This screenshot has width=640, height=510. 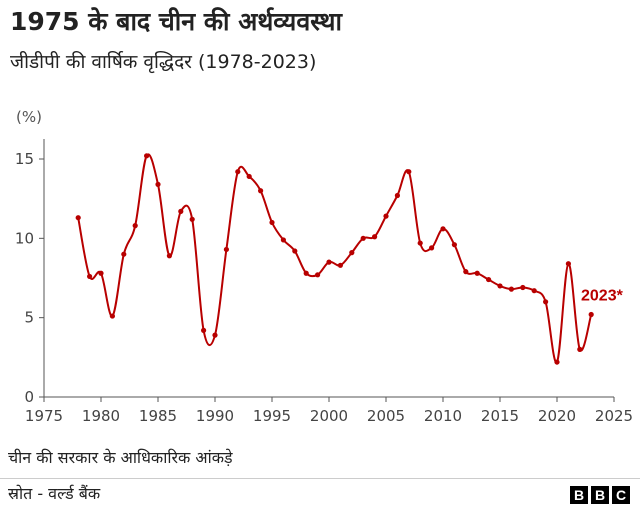 What do you see at coordinates (120, 457) in the screenshot?
I see `chart-note: चीन की सरकार के आधिकारिक आंकड़े` at bounding box center [120, 457].